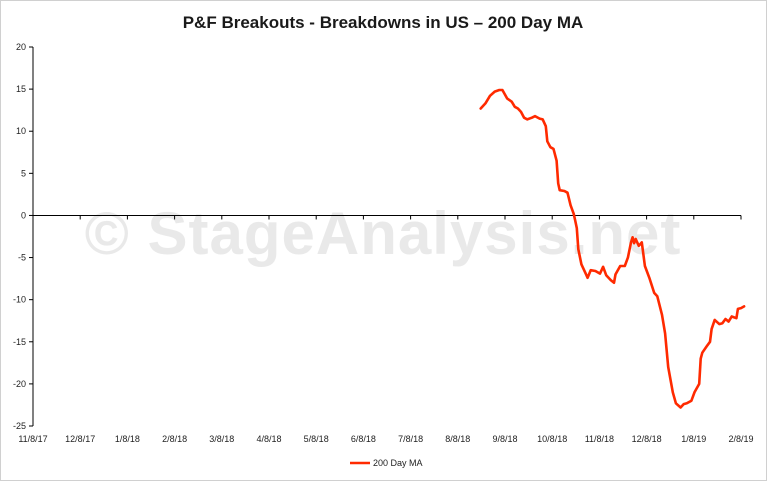 This screenshot has width=767, height=481. I want to click on x-tick-label: 4/8/18, so click(268, 439).